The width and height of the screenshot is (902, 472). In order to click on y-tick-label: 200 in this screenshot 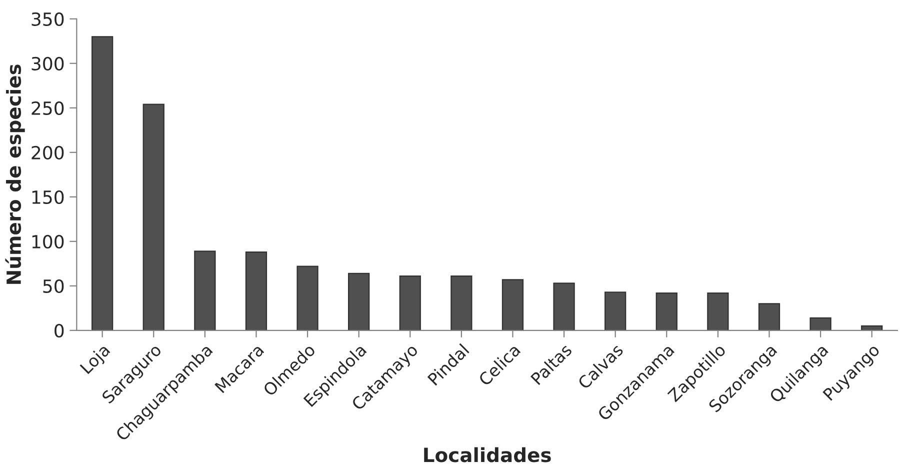, I will do `click(48, 153)`.